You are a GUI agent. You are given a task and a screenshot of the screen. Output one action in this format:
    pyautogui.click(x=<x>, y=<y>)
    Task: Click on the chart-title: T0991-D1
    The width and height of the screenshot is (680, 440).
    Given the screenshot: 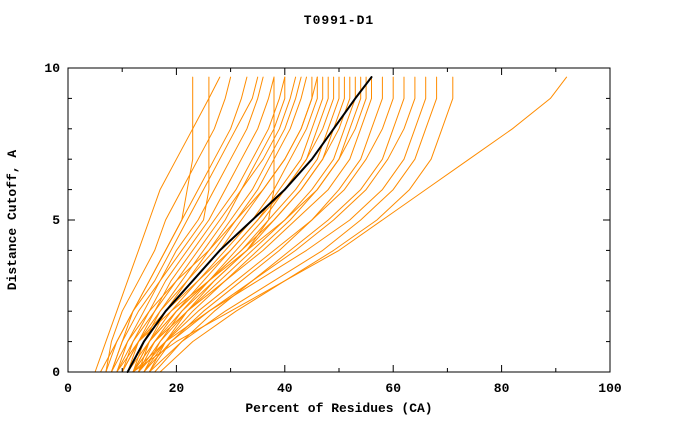 What is the action you would take?
    pyautogui.click(x=339, y=20)
    